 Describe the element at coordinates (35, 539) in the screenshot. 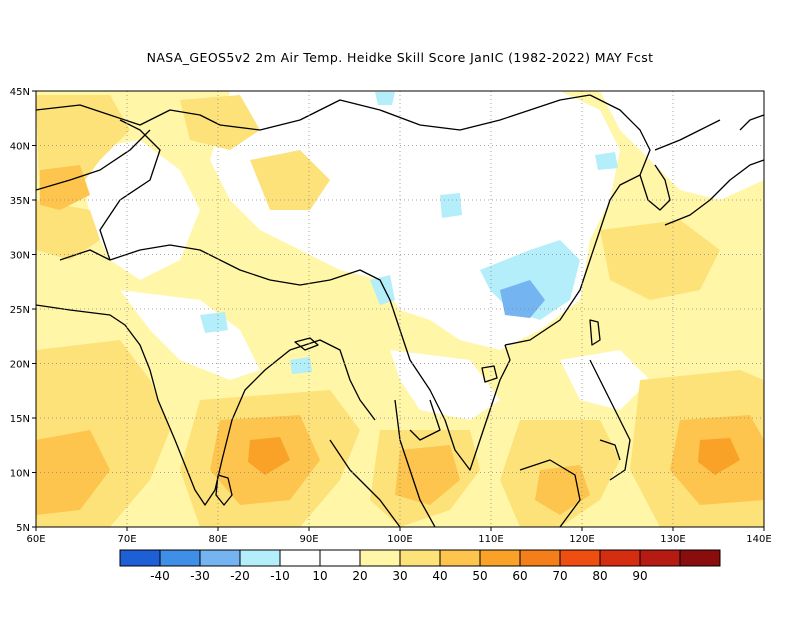

I see `lon-label: 60E` at that location.